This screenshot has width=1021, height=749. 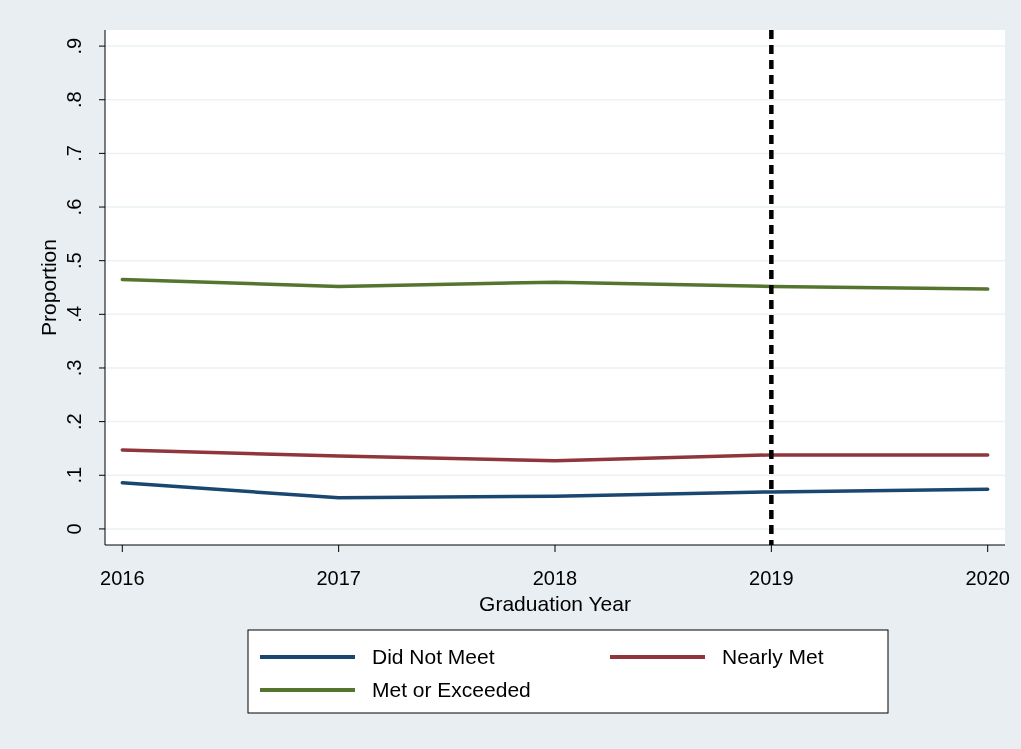 I want to click on legend-label: Nearly Met, so click(x=773, y=656).